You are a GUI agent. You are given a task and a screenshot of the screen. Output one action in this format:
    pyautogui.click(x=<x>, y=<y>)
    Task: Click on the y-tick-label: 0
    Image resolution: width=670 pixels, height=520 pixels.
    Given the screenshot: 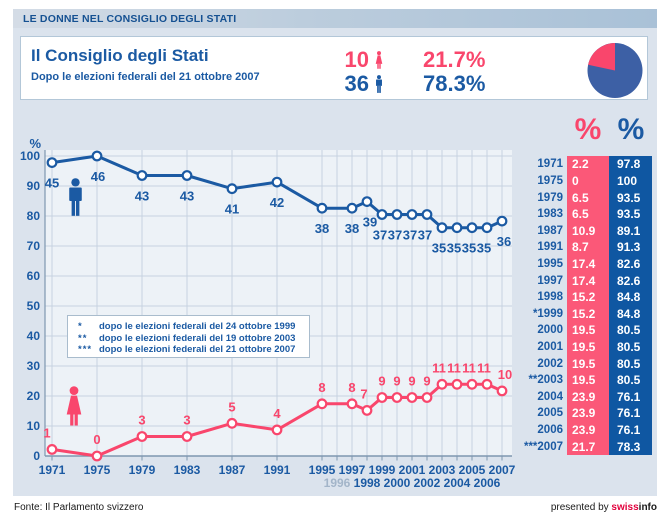 What is the action you would take?
    pyautogui.click(x=36, y=456)
    